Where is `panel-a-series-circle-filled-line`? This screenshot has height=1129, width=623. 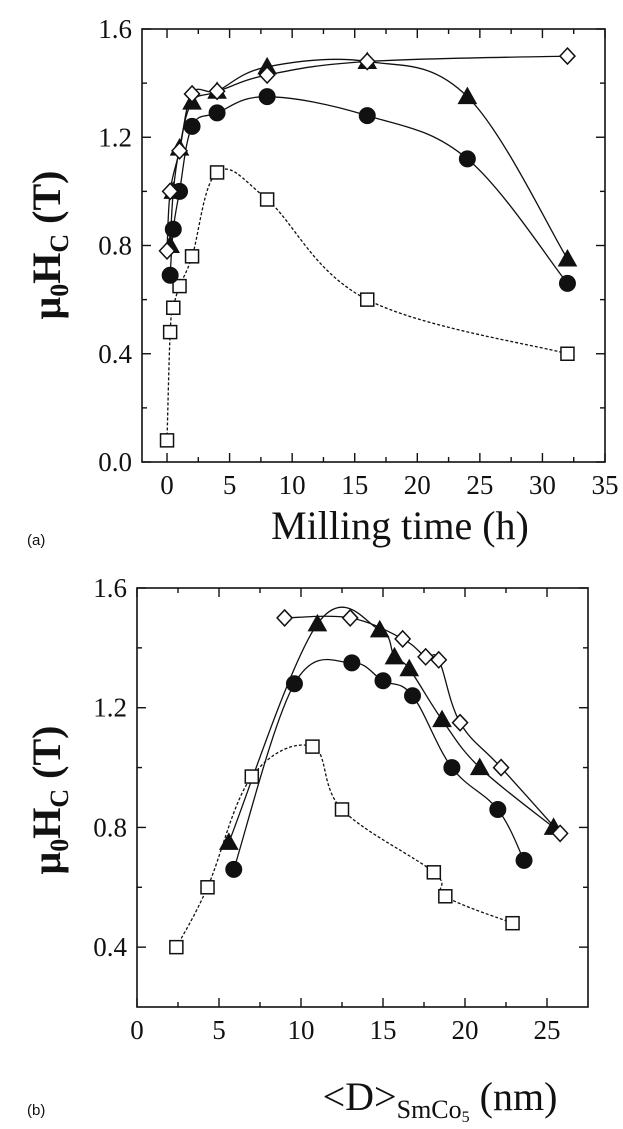 panel-a-series-circle-filled-line is located at coordinates (369, 190).